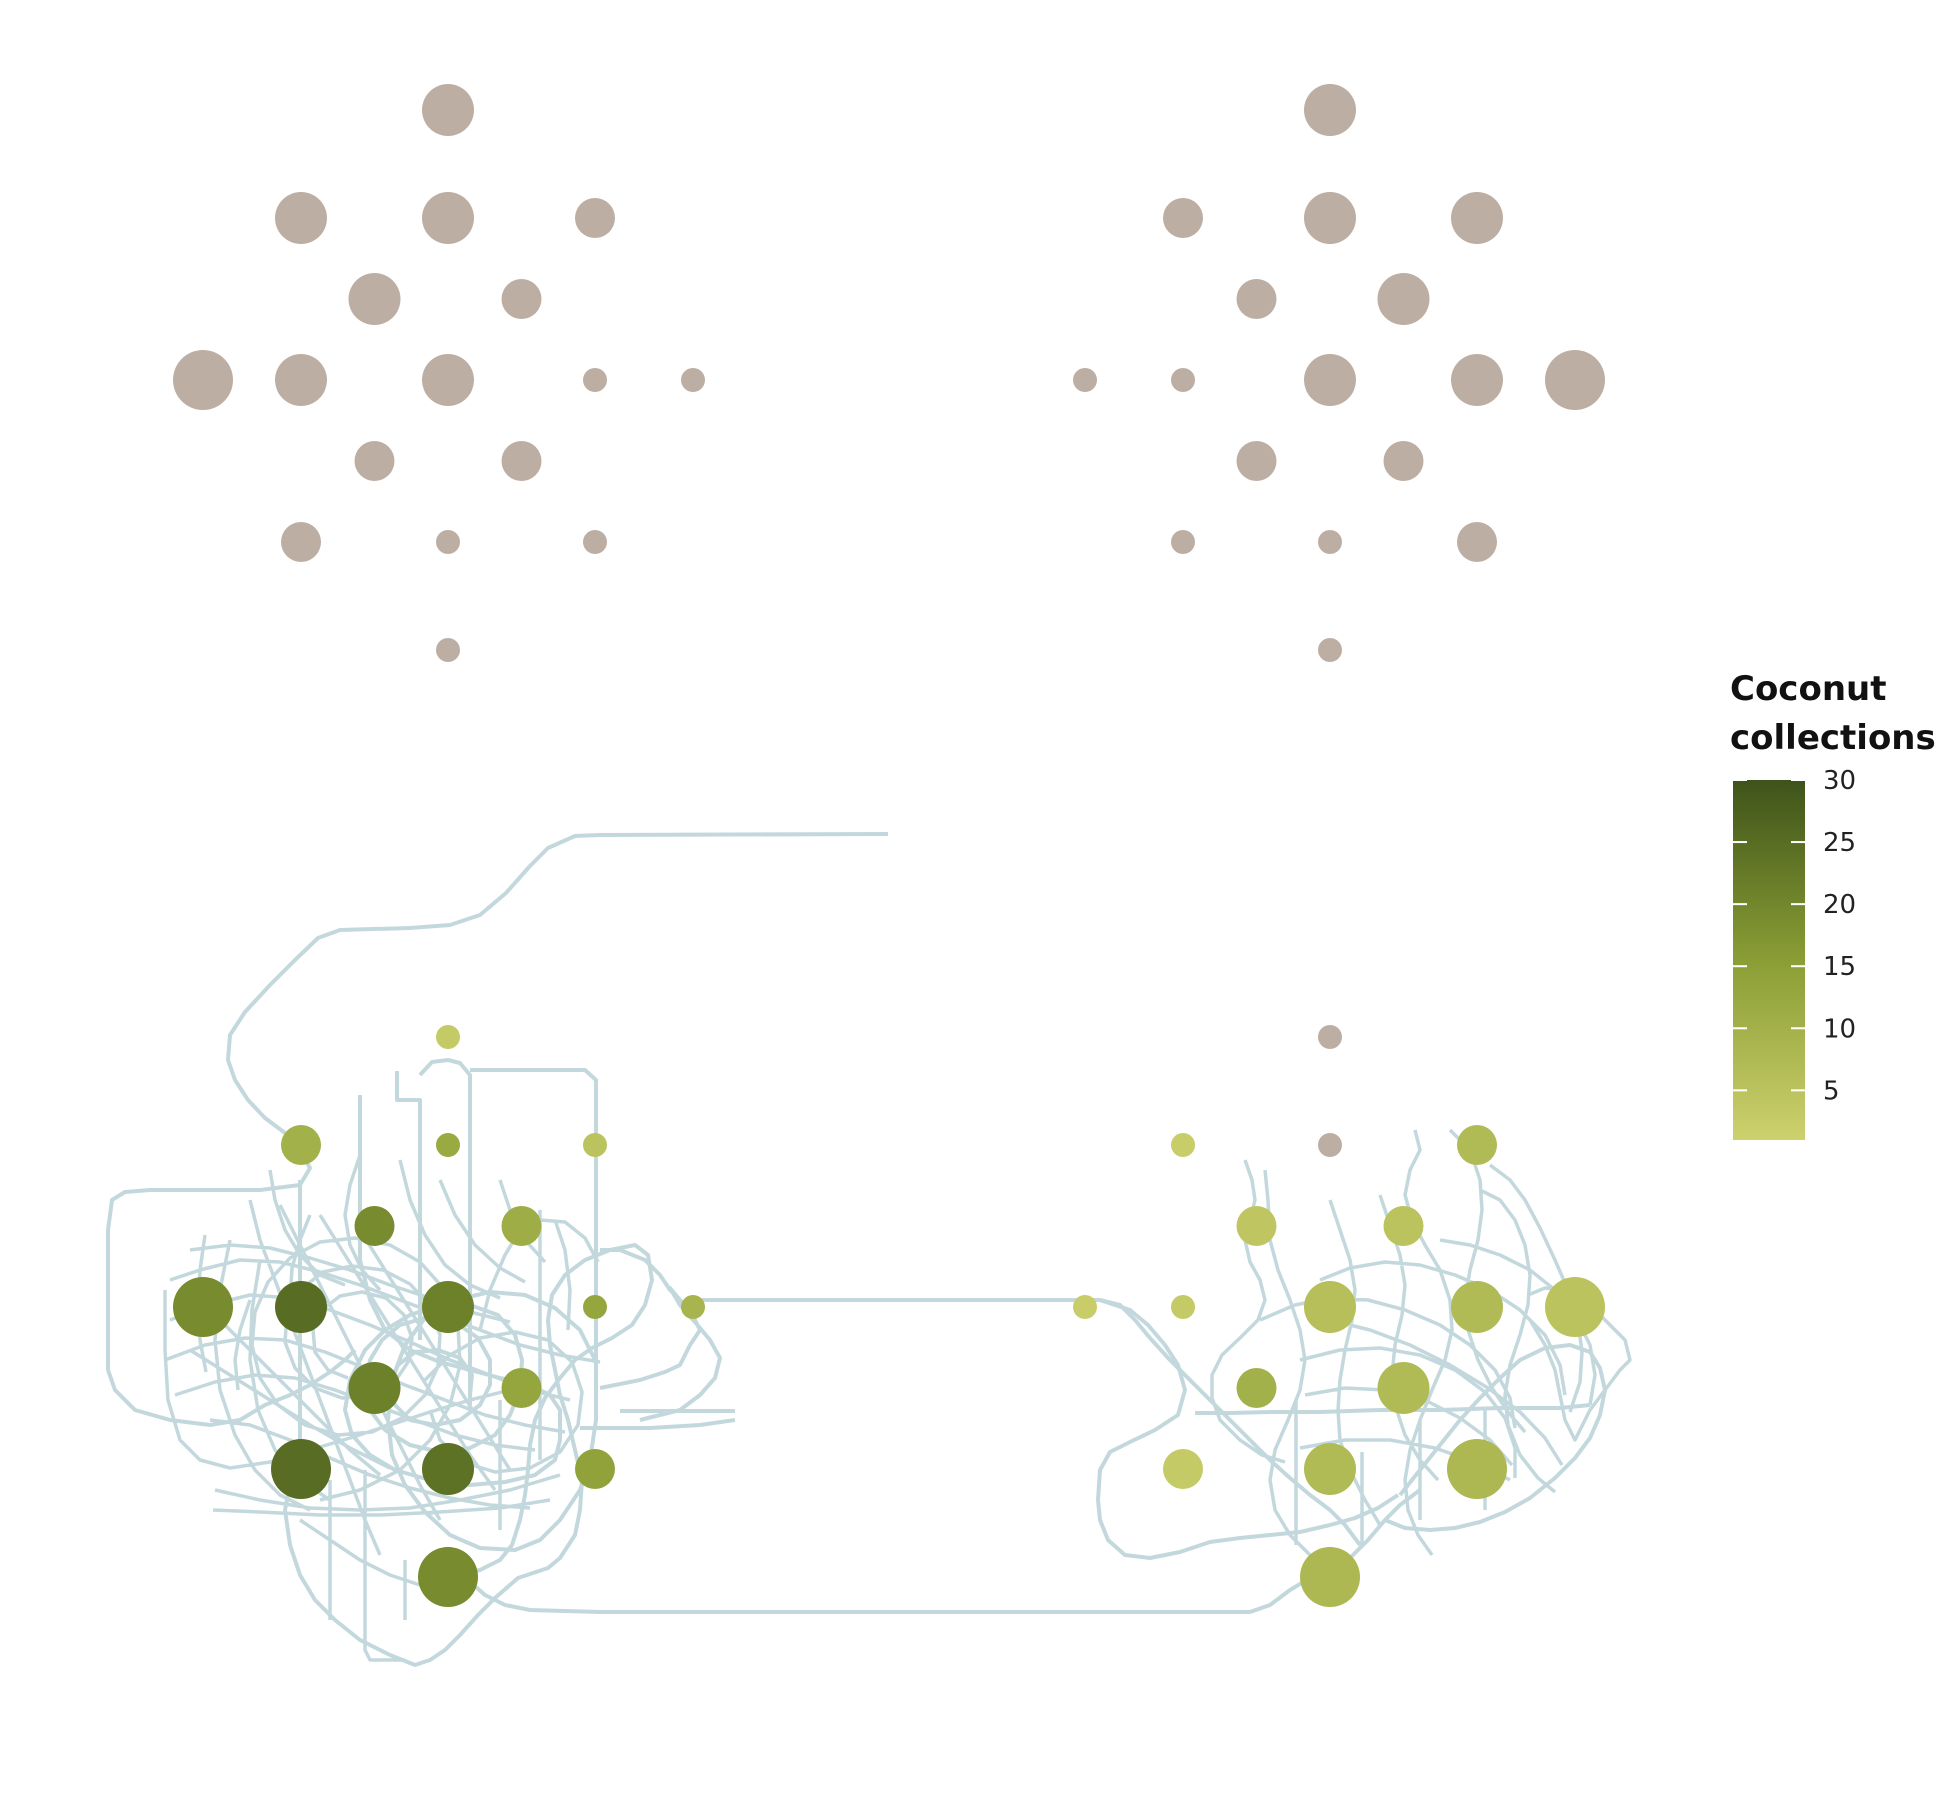 The width and height of the screenshot is (1950, 1800). What do you see at coordinates (1839, 967) in the screenshot?
I see `legend-tick-label: 15` at bounding box center [1839, 967].